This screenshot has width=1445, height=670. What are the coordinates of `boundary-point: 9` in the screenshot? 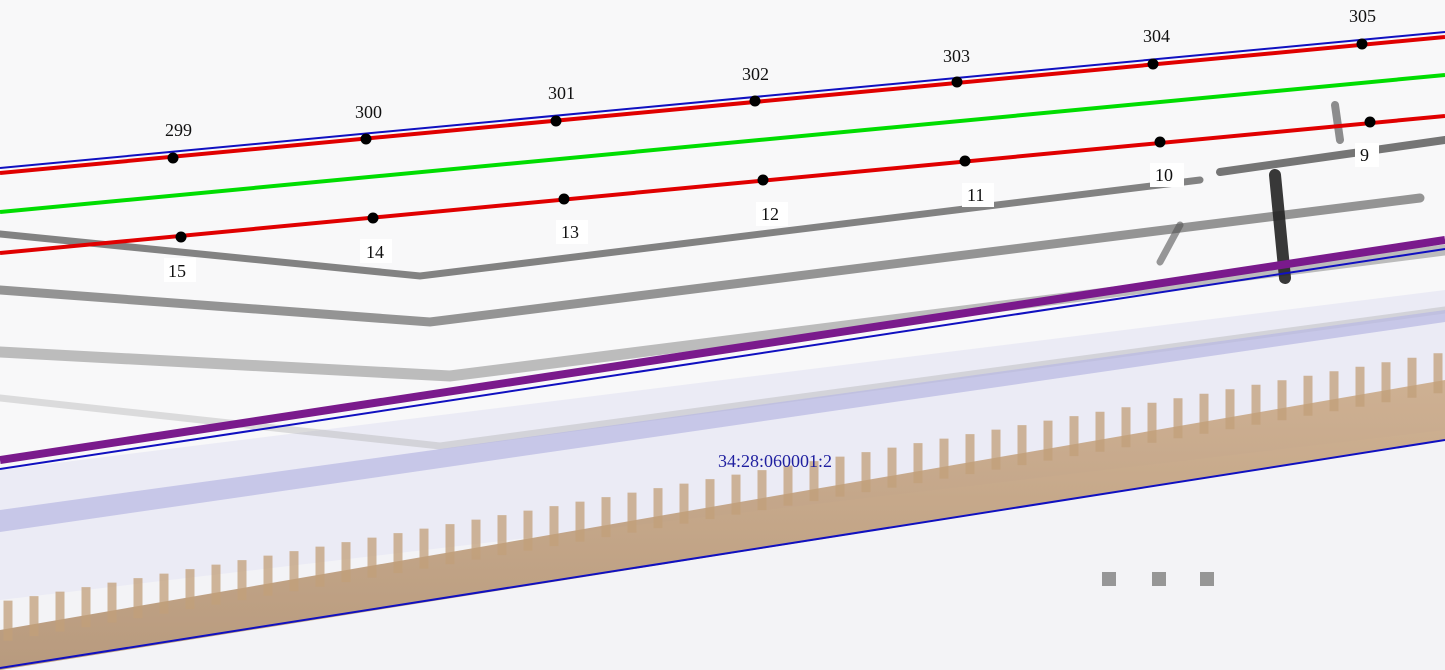 It's located at (1367, 142).